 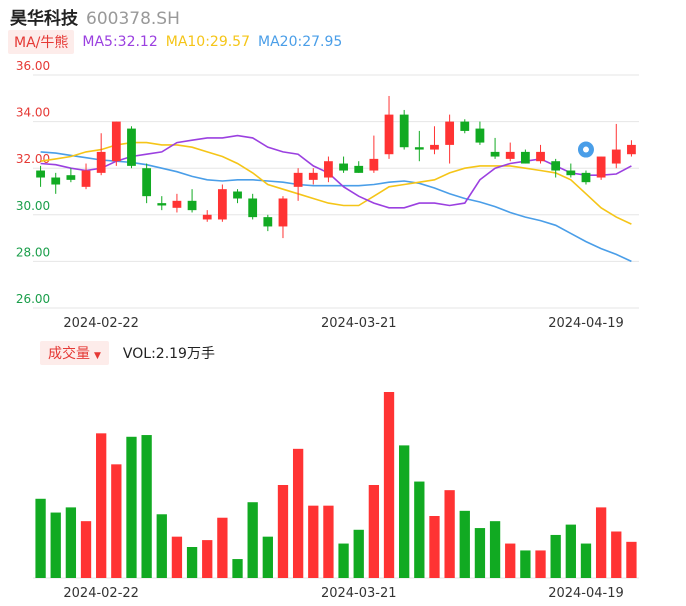 What do you see at coordinates (33, 299) in the screenshot?
I see `y-tick-label: 26.00` at bounding box center [33, 299].